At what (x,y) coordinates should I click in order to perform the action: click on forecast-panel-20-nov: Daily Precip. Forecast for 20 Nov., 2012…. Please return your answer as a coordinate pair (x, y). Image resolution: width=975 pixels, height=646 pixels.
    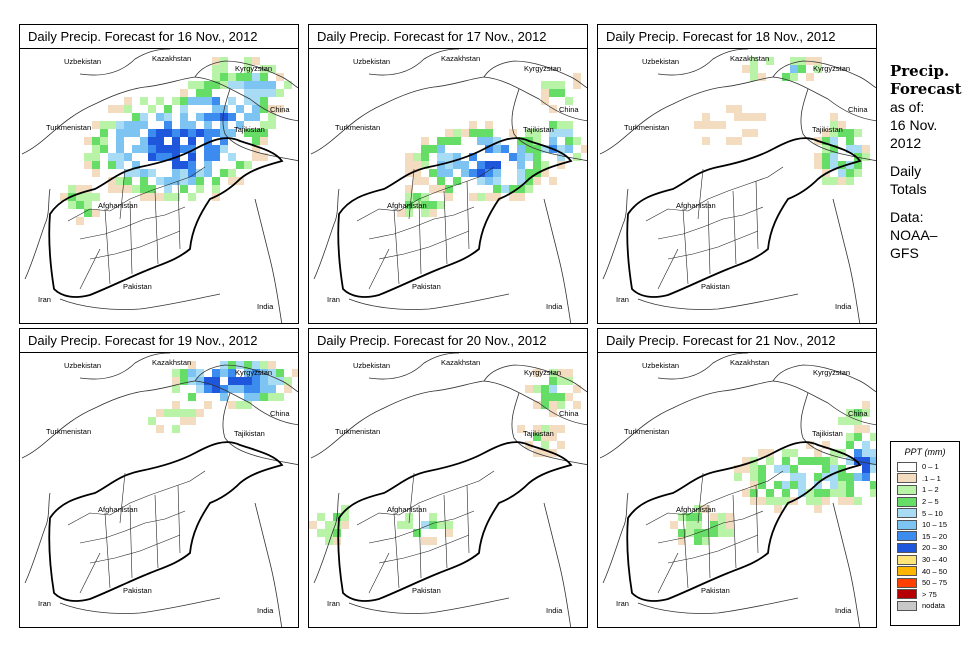
    Looking at the image, I should click on (448, 478).